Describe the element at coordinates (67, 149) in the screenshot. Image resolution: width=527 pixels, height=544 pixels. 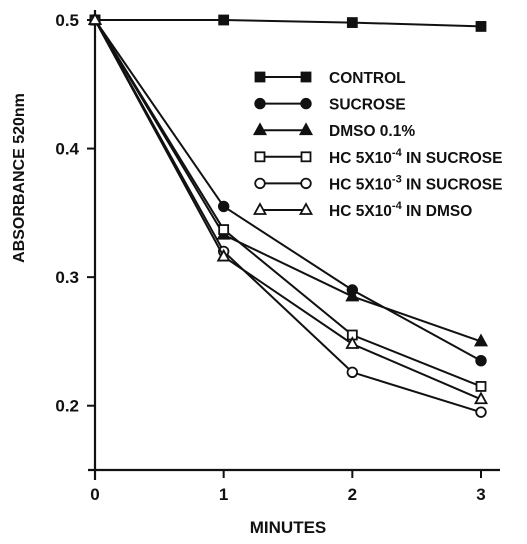
I see `y-tick-label: 0.4` at that location.